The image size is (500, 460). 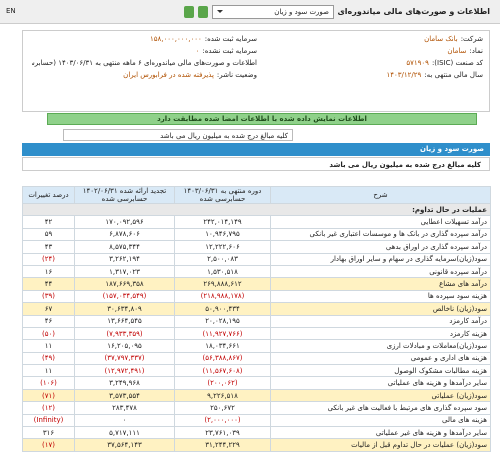 I want to click on cell: ۰, so click(x=124, y=420).